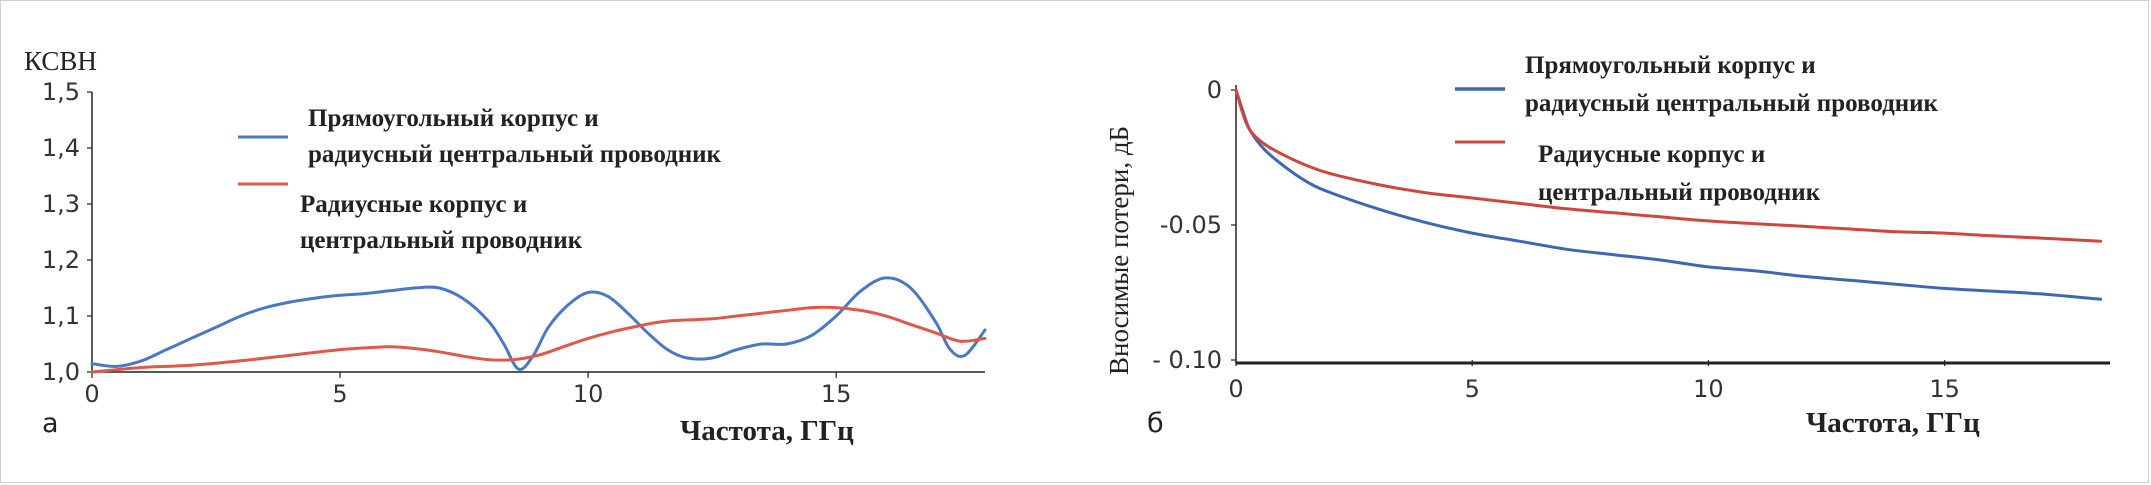 The width and height of the screenshot is (2151, 485). I want to click on legend-label-a-1-line1: Прямоугольный корпус и, so click(453, 118).